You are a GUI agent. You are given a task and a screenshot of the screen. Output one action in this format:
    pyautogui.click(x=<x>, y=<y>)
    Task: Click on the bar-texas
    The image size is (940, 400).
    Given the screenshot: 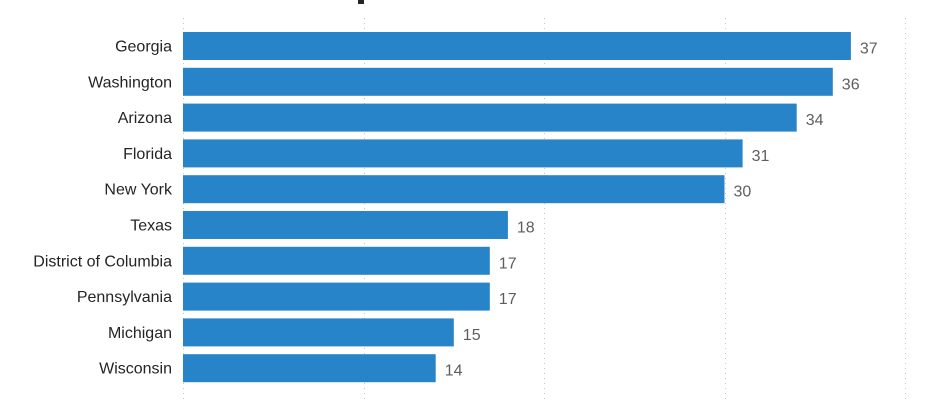 What is the action you would take?
    pyautogui.click(x=345, y=225)
    